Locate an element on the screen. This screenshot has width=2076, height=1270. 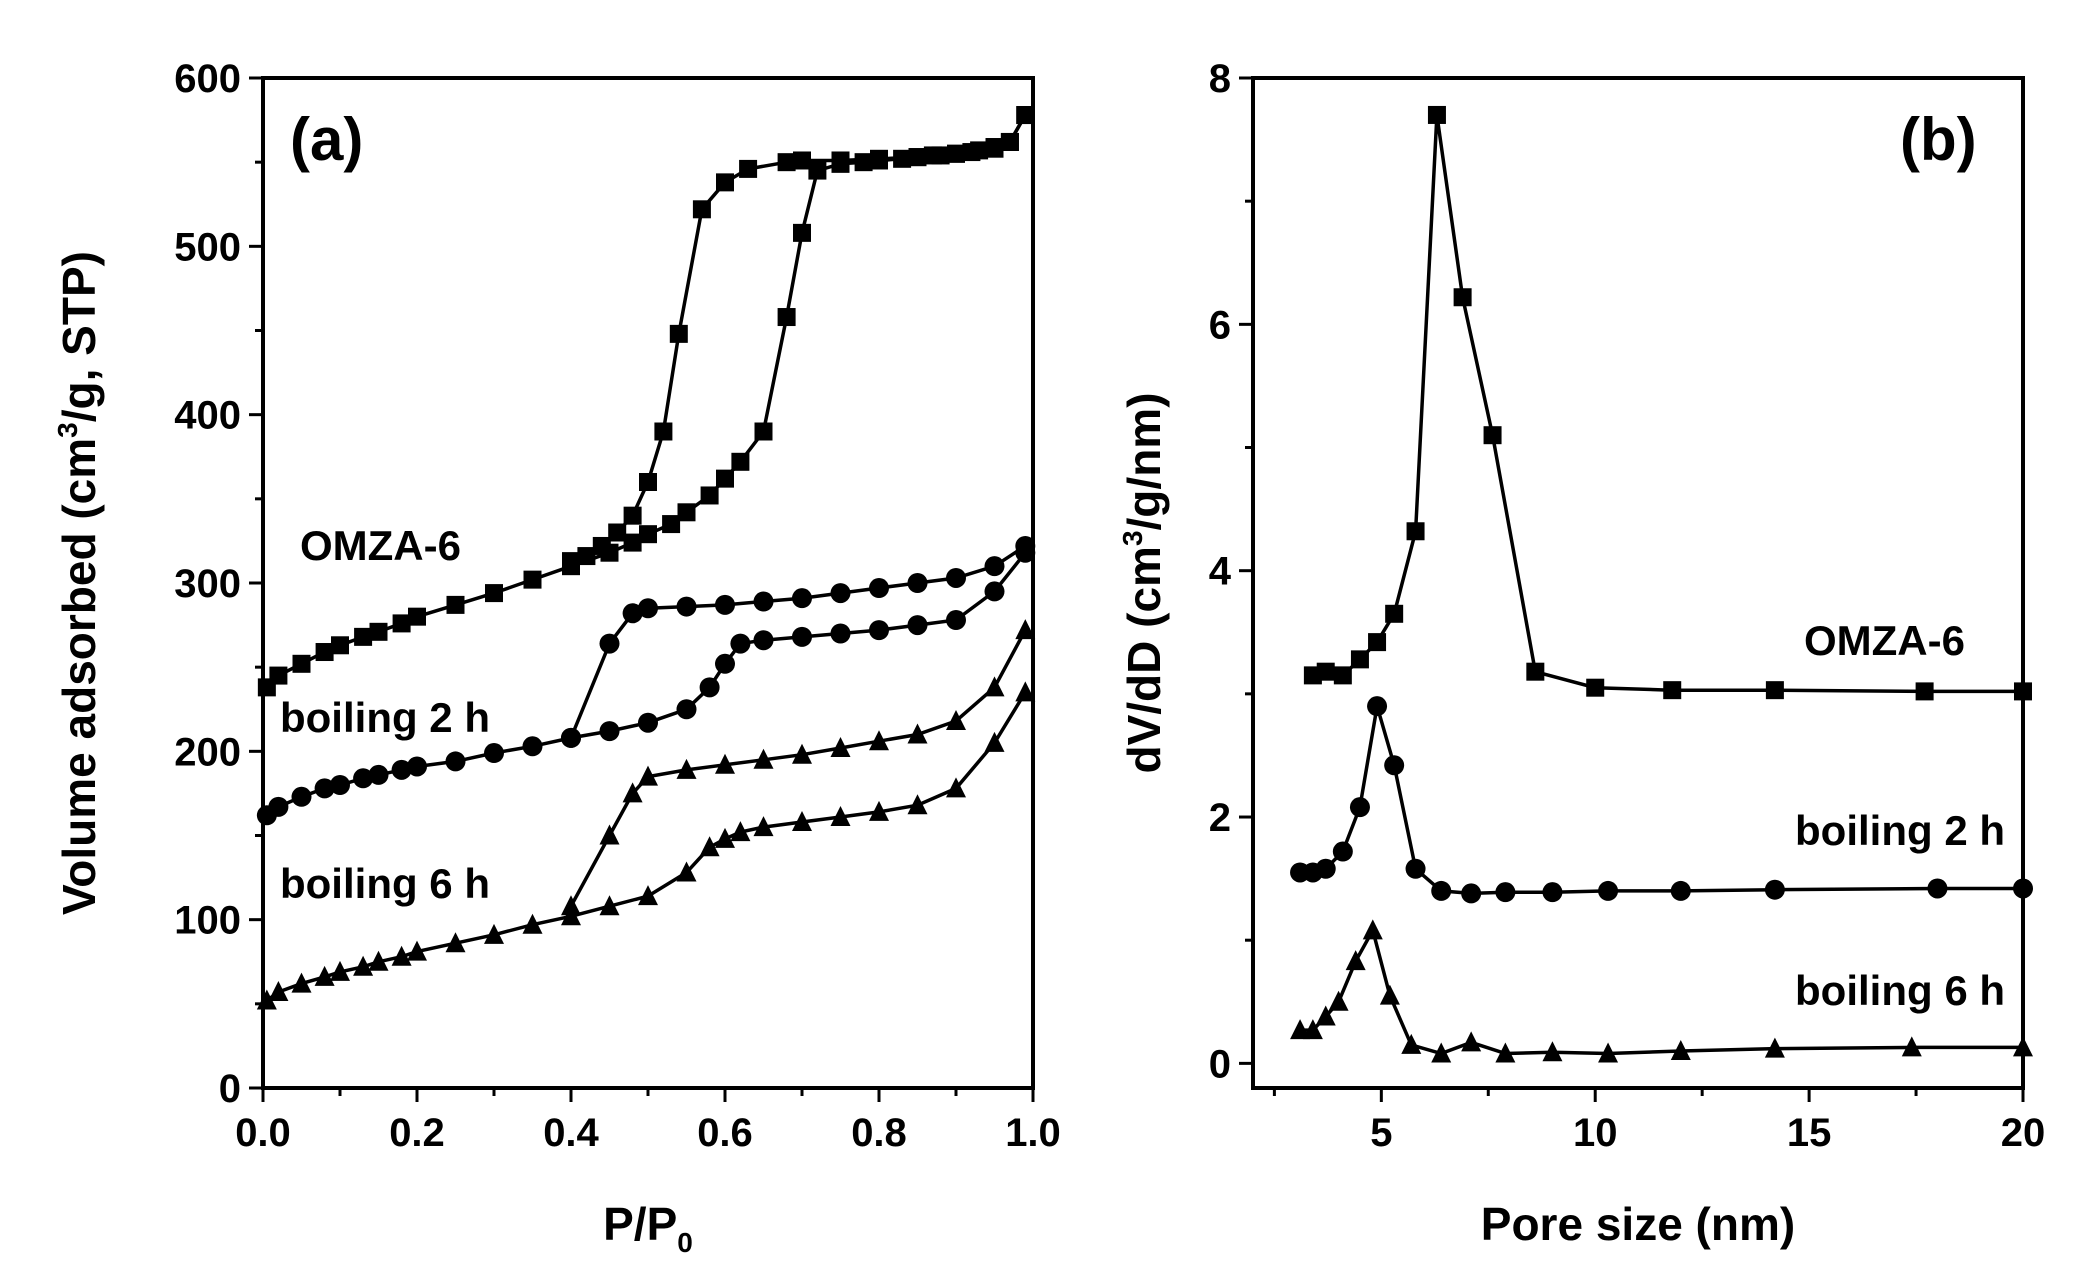
x-tick-label: 5 is located at coordinates (1381, 1133).